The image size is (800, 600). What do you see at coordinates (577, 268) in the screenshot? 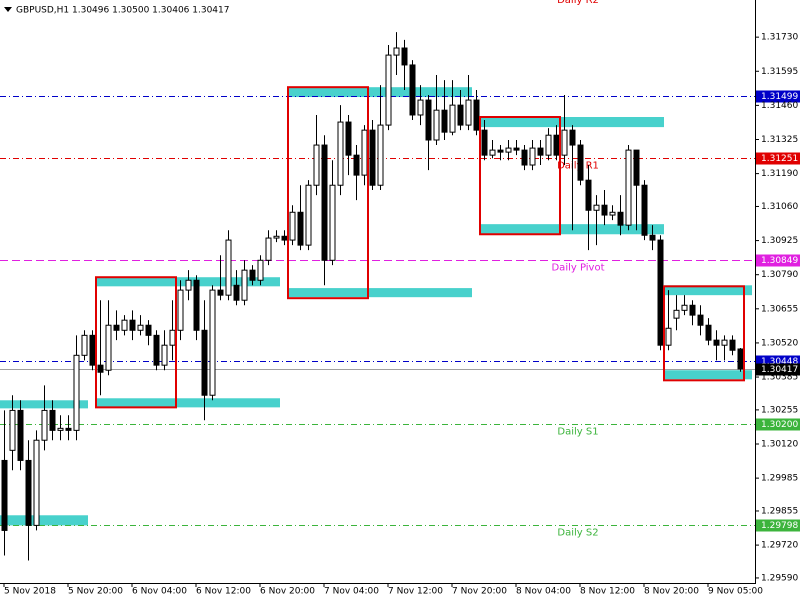
I see `level-name: Daily Pivot` at bounding box center [577, 268].